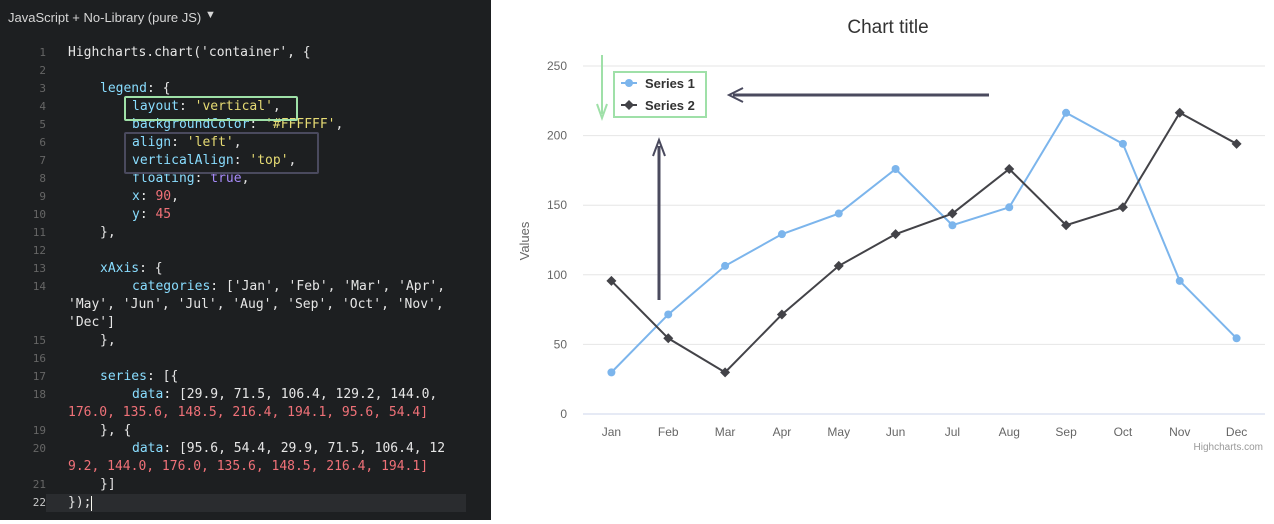 The width and height of the screenshot is (1274, 524). What do you see at coordinates (668, 432) in the screenshot?
I see `x-tick-label: Feb` at bounding box center [668, 432].